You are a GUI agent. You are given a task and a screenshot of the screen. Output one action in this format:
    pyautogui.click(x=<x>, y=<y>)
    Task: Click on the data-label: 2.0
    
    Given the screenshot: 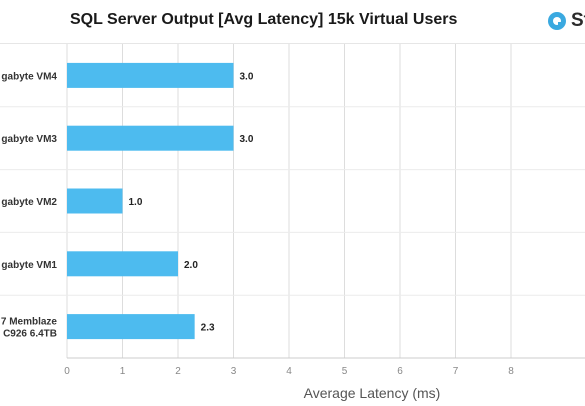 What is the action you would take?
    pyautogui.click(x=191, y=265)
    